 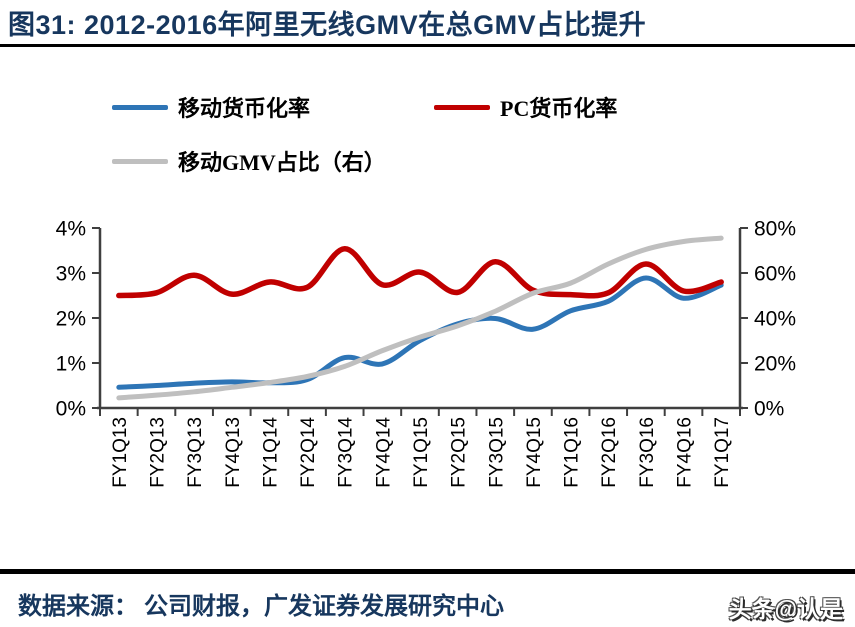 What do you see at coordinates (140, 161) in the screenshot?
I see `legend-line-gray` at bounding box center [140, 161].